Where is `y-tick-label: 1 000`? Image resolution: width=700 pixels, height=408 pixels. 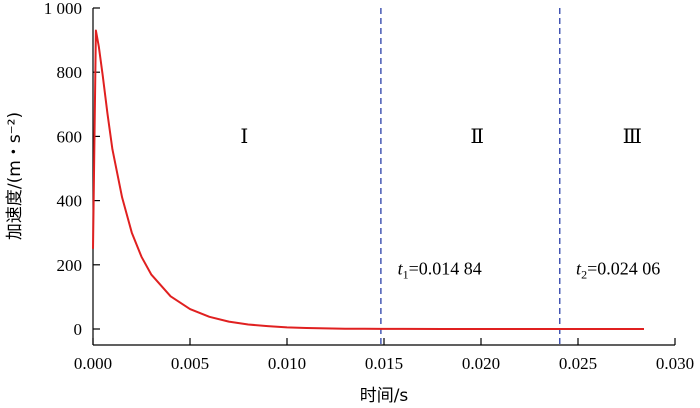
y-tick-label: 1 000 is located at coordinates (63, 9).